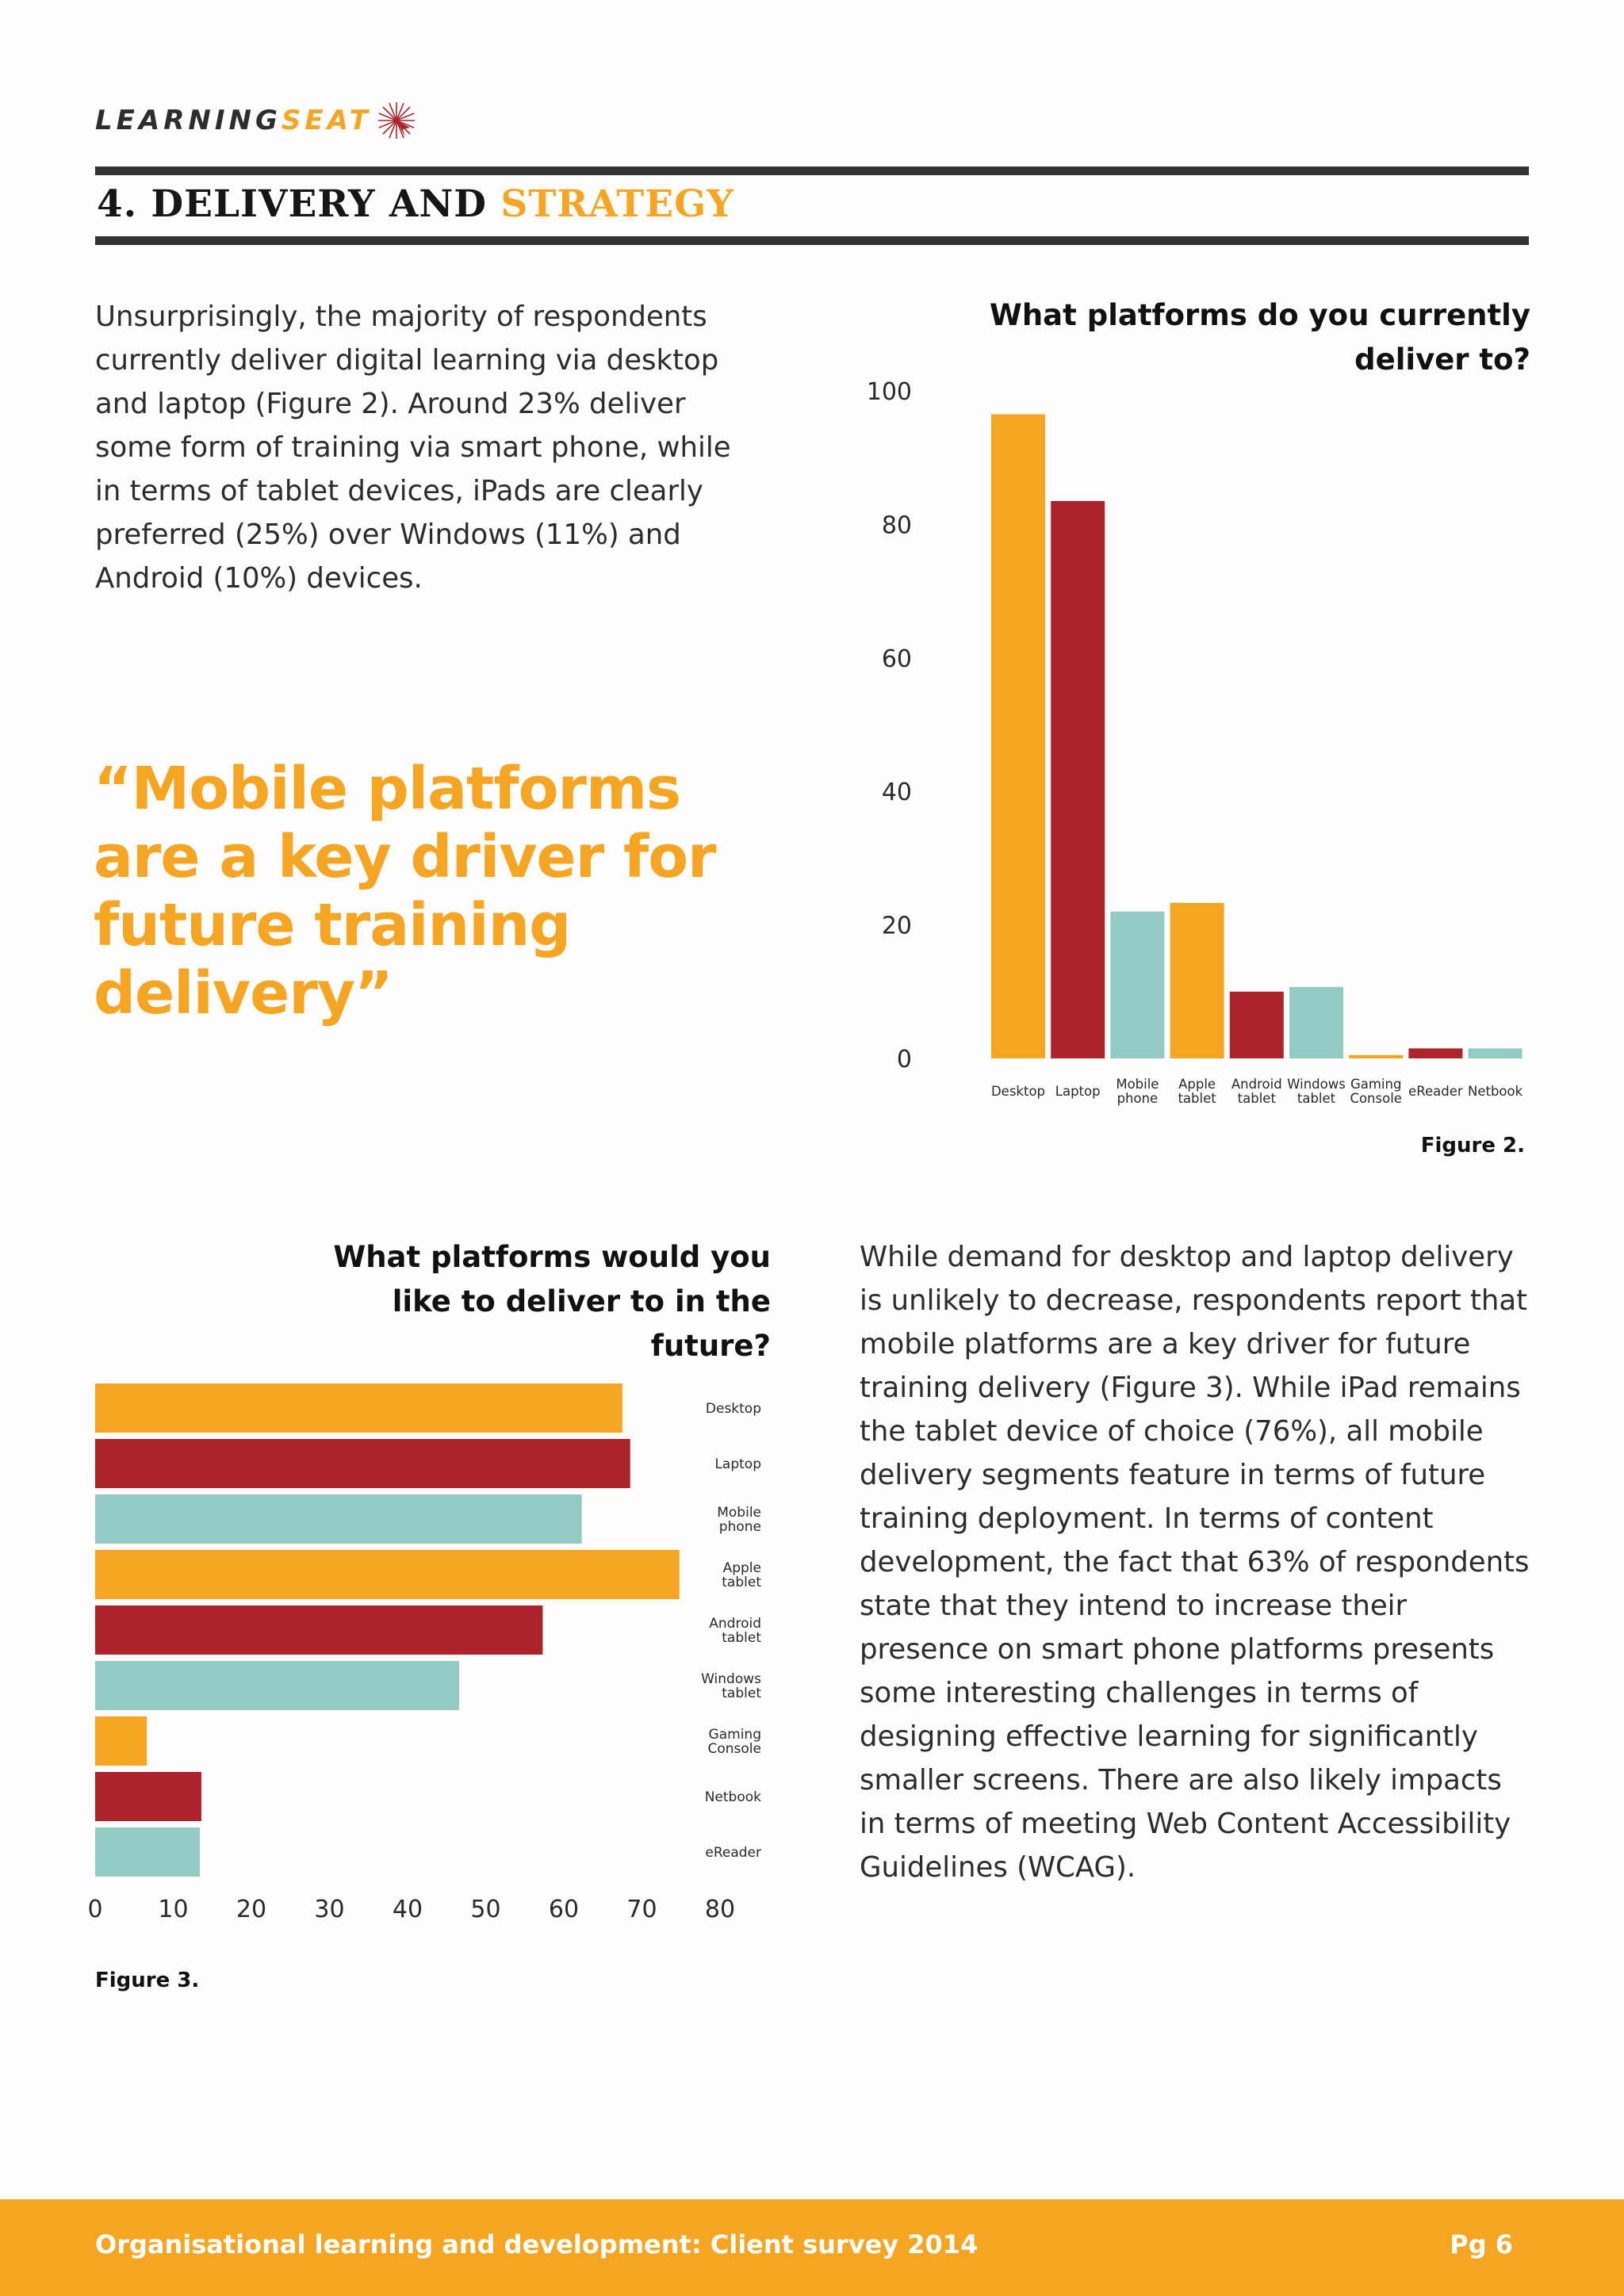  Describe the element at coordinates (735, 1624) in the screenshot. I see `y-tick-label: Android` at that location.